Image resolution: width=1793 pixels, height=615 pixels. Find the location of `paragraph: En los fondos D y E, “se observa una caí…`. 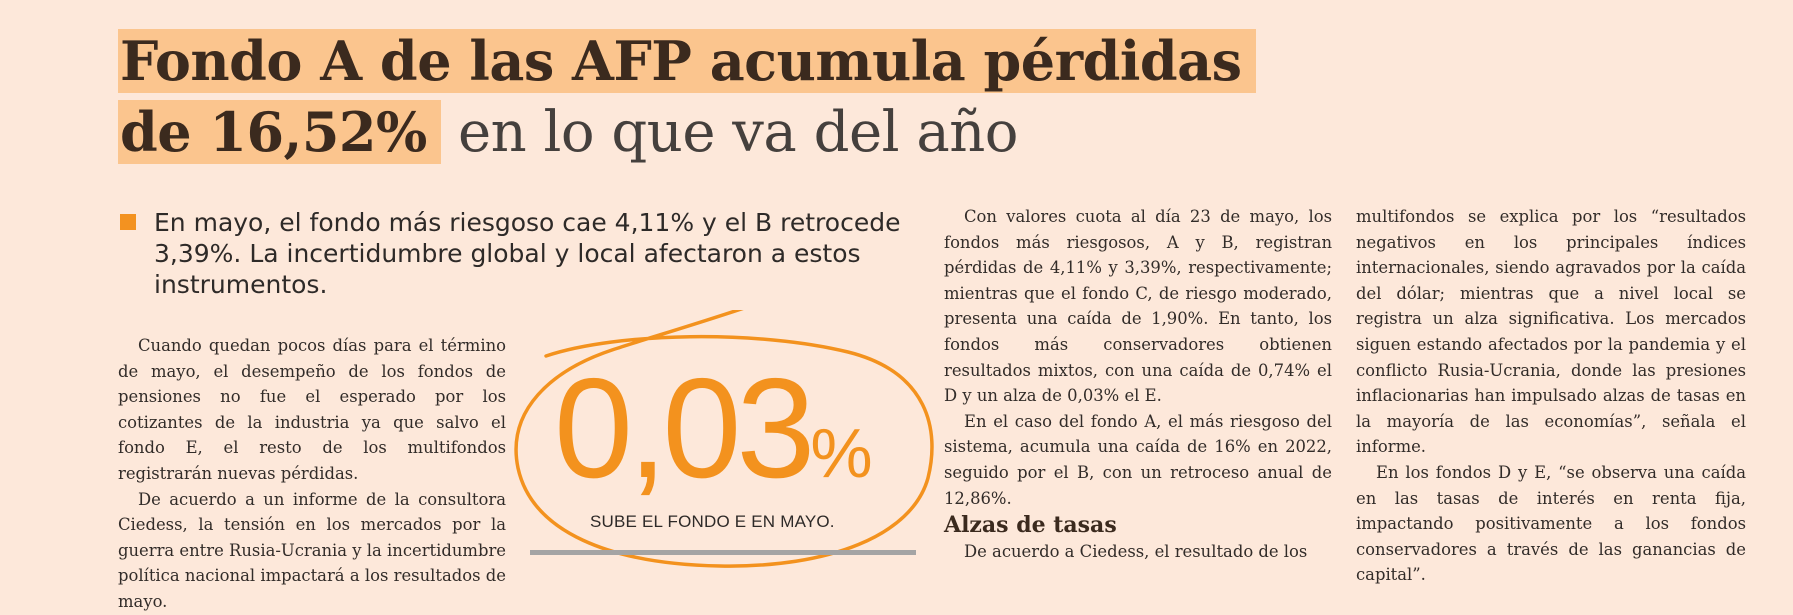

paragraph: En los fondos D y E, “se observa una caí… is located at coordinates (1551, 523).